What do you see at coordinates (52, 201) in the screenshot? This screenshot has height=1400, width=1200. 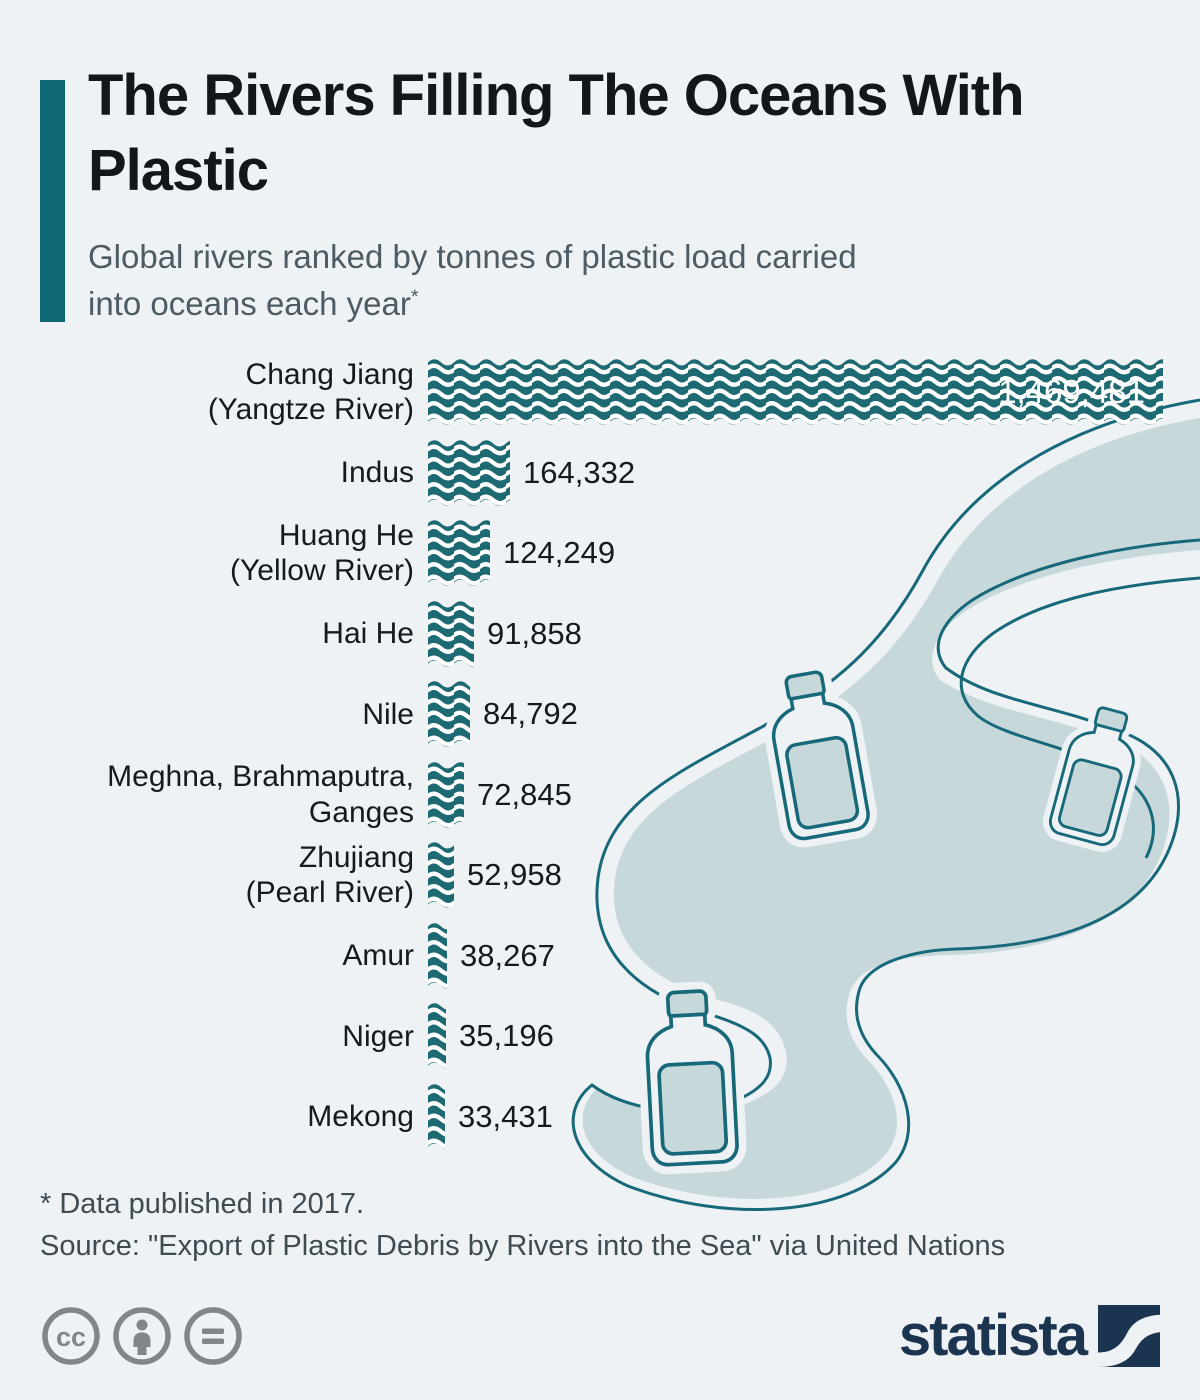 I see `title-accent-bar` at bounding box center [52, 201].